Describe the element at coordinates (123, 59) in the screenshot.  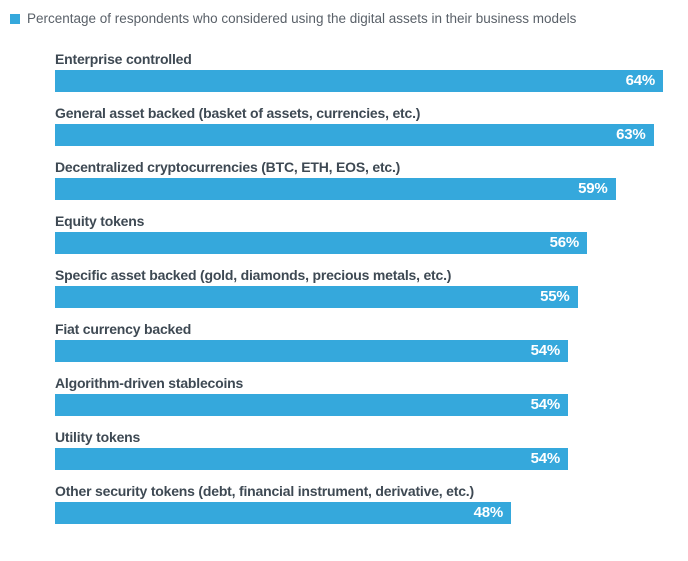
I see `bar-category-label: Enterprise controlled` at that location.